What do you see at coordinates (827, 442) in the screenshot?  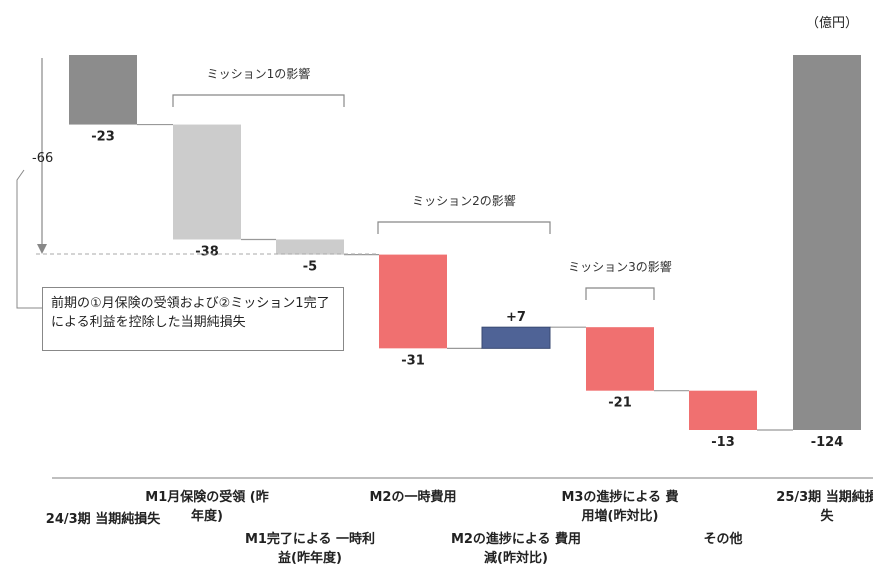 I see `data-label-7: -124` at bounding box center [827, 442].